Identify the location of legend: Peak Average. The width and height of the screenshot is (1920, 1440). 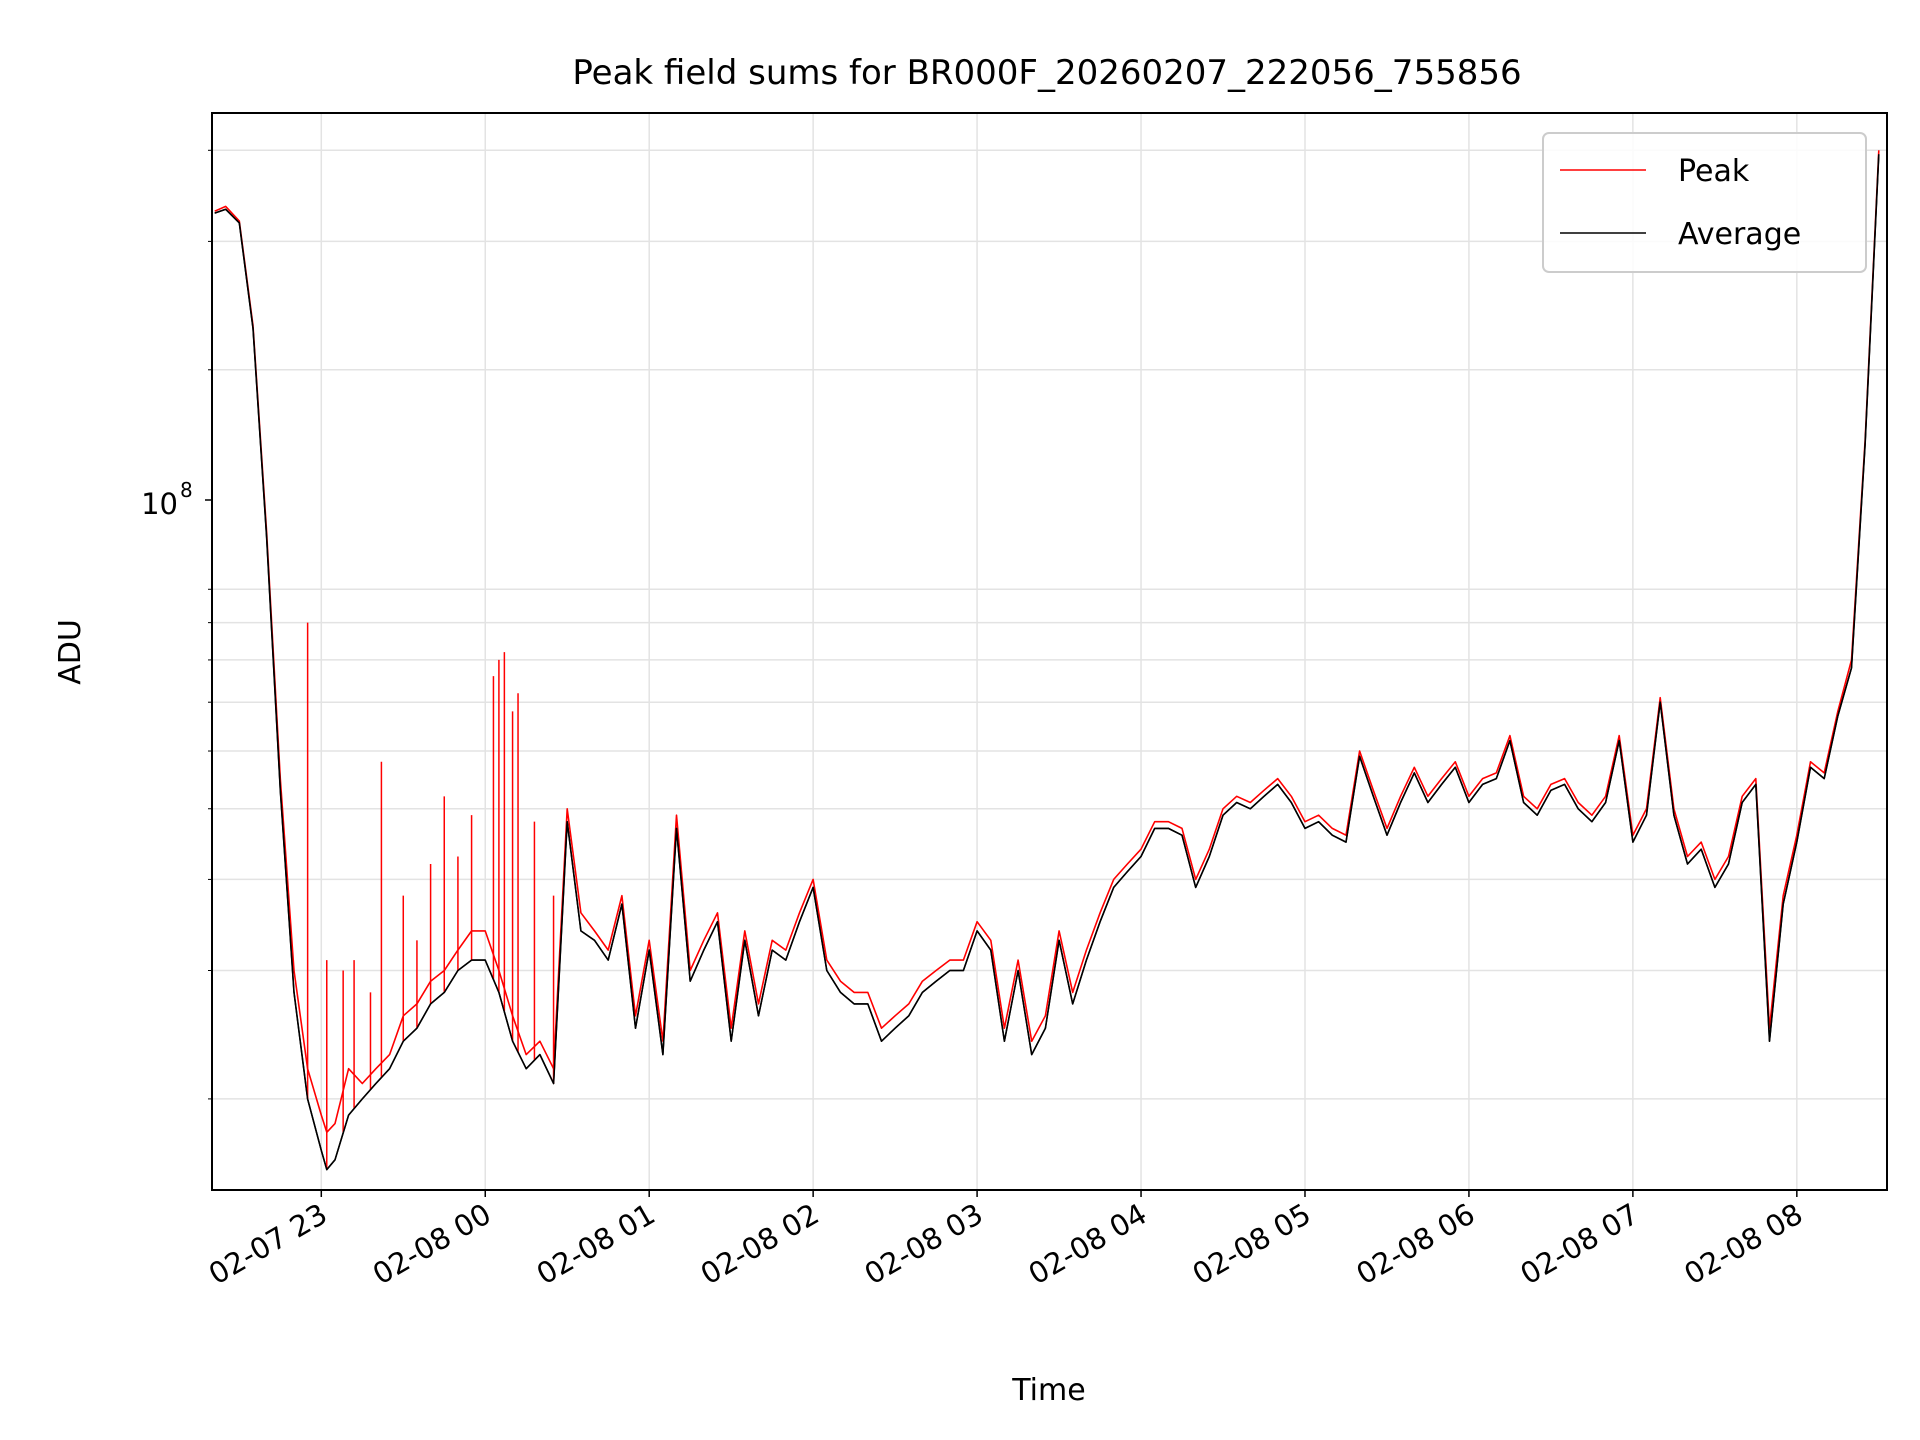
(1704, 202).